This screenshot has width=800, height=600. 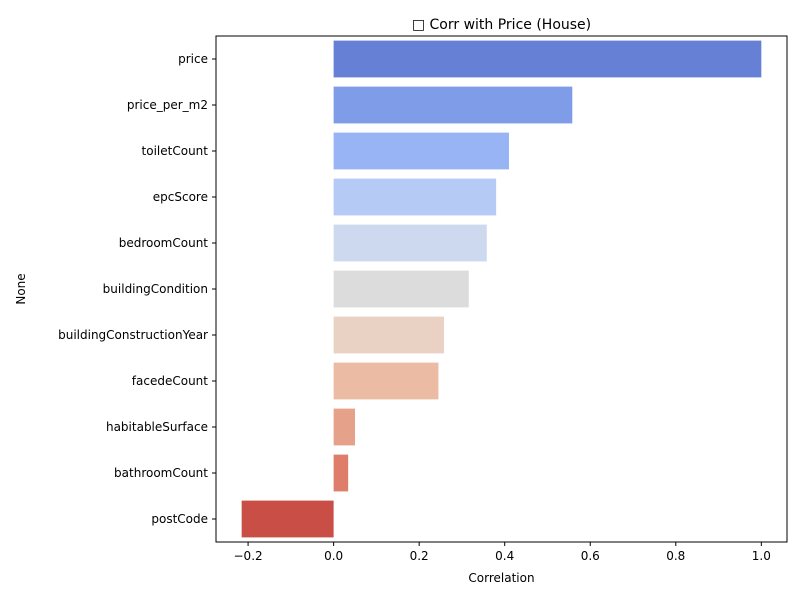 I want to click on bar-postCode, so click(x=287, y=519).